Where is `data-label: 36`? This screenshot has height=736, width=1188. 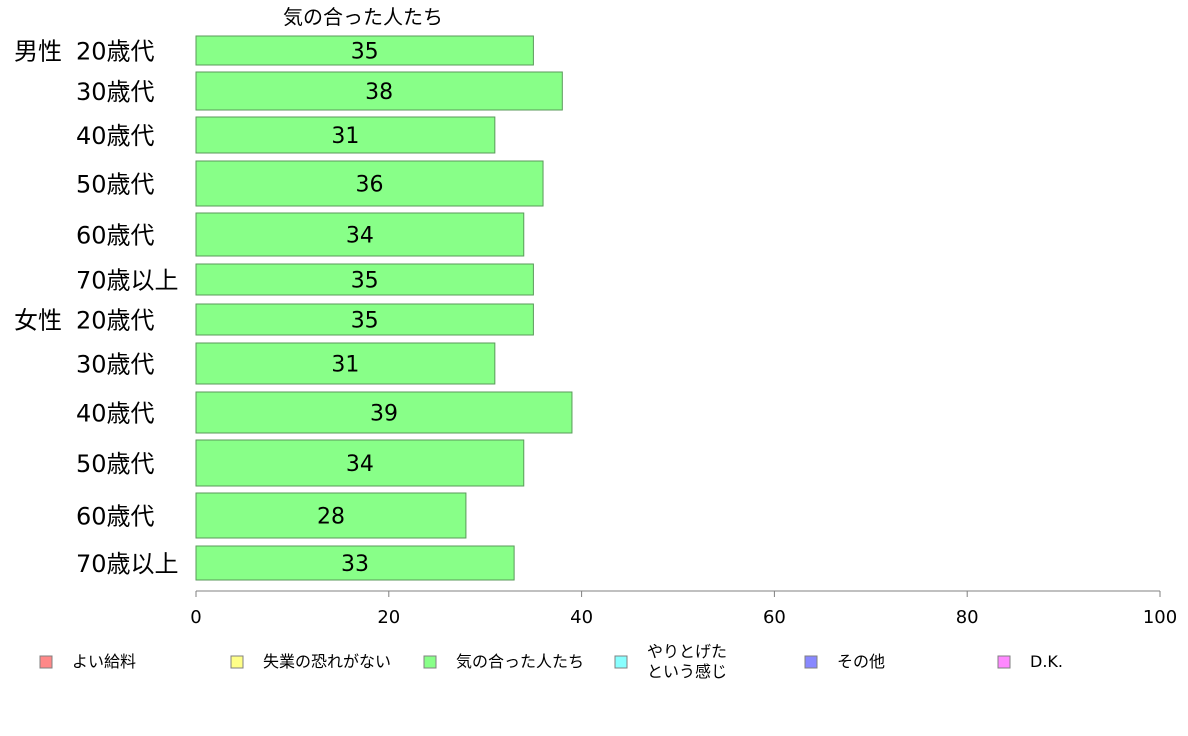 data-label: 36 is located at coordinates (370, 185).